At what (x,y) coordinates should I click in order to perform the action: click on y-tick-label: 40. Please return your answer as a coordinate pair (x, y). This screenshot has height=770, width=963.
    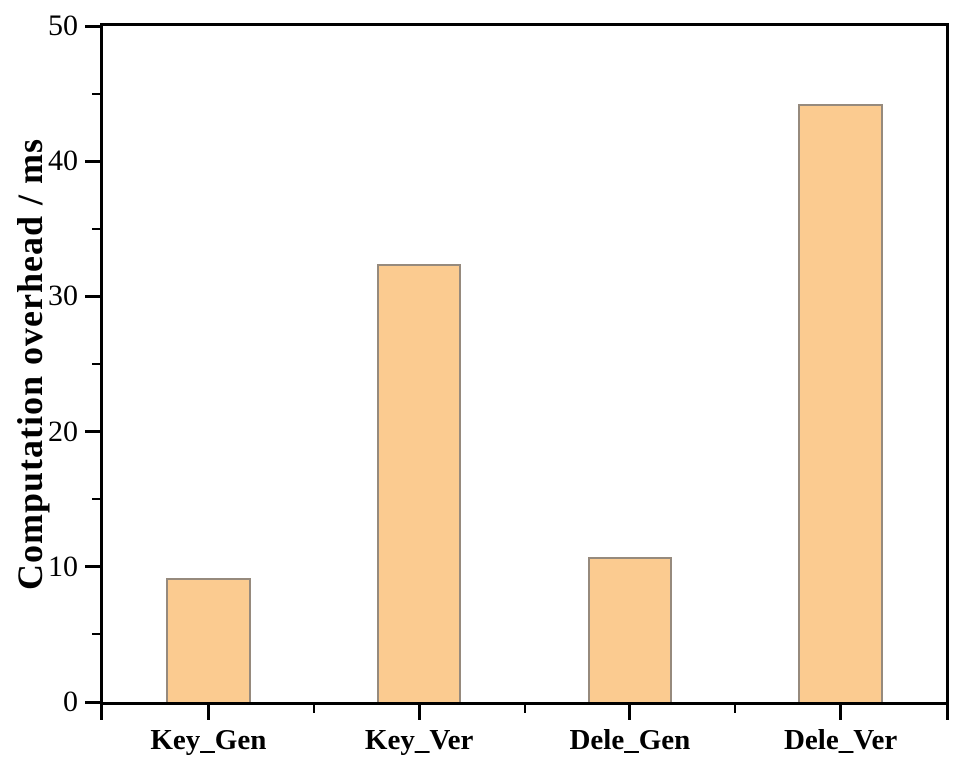
    Looking at the image, I should click on (63, 161).